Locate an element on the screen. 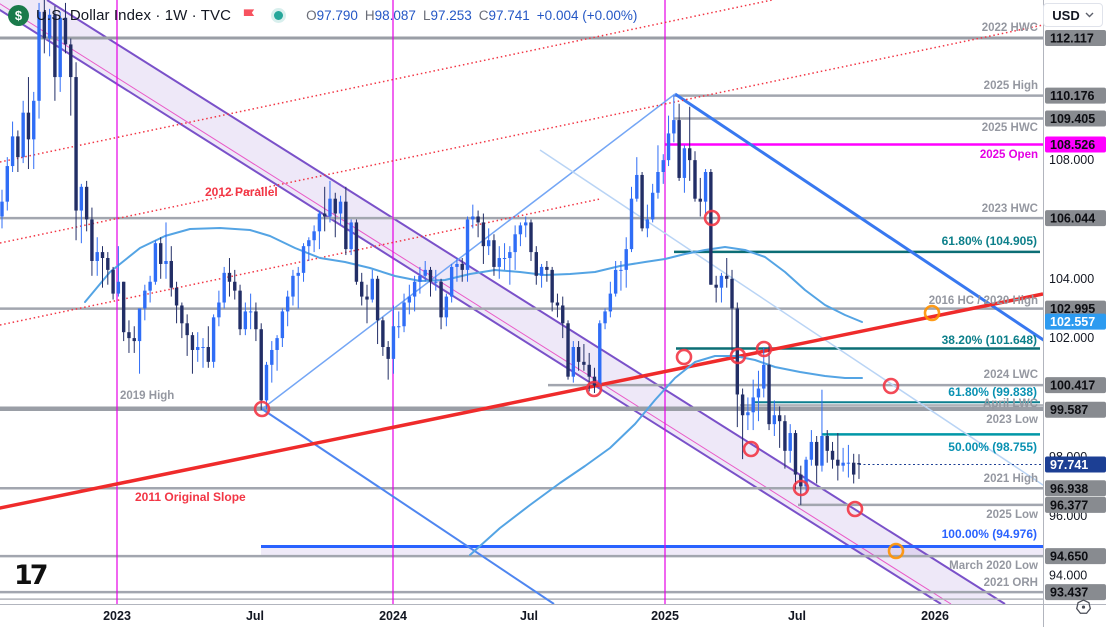 The image size is (1106, 627). flag-icon is located at coordinates (249, 15).